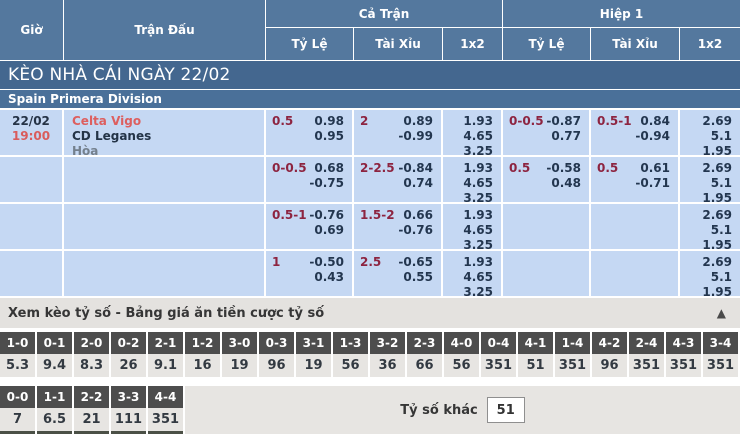 This screenshot has width=740, height=435. Describe the element at coordinates (424, 343) in the screenshot. I see `score-label: 2-3` at that location.